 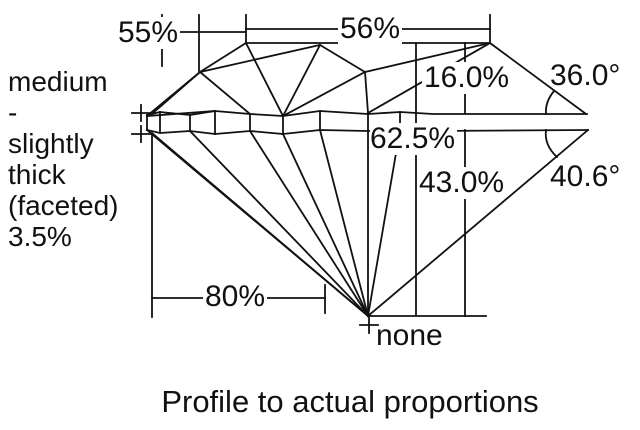 What do you see at coordinates (280, 122) in the screenshot?
I see `girdle-facet-ticks` at bounding box center [280, 122].